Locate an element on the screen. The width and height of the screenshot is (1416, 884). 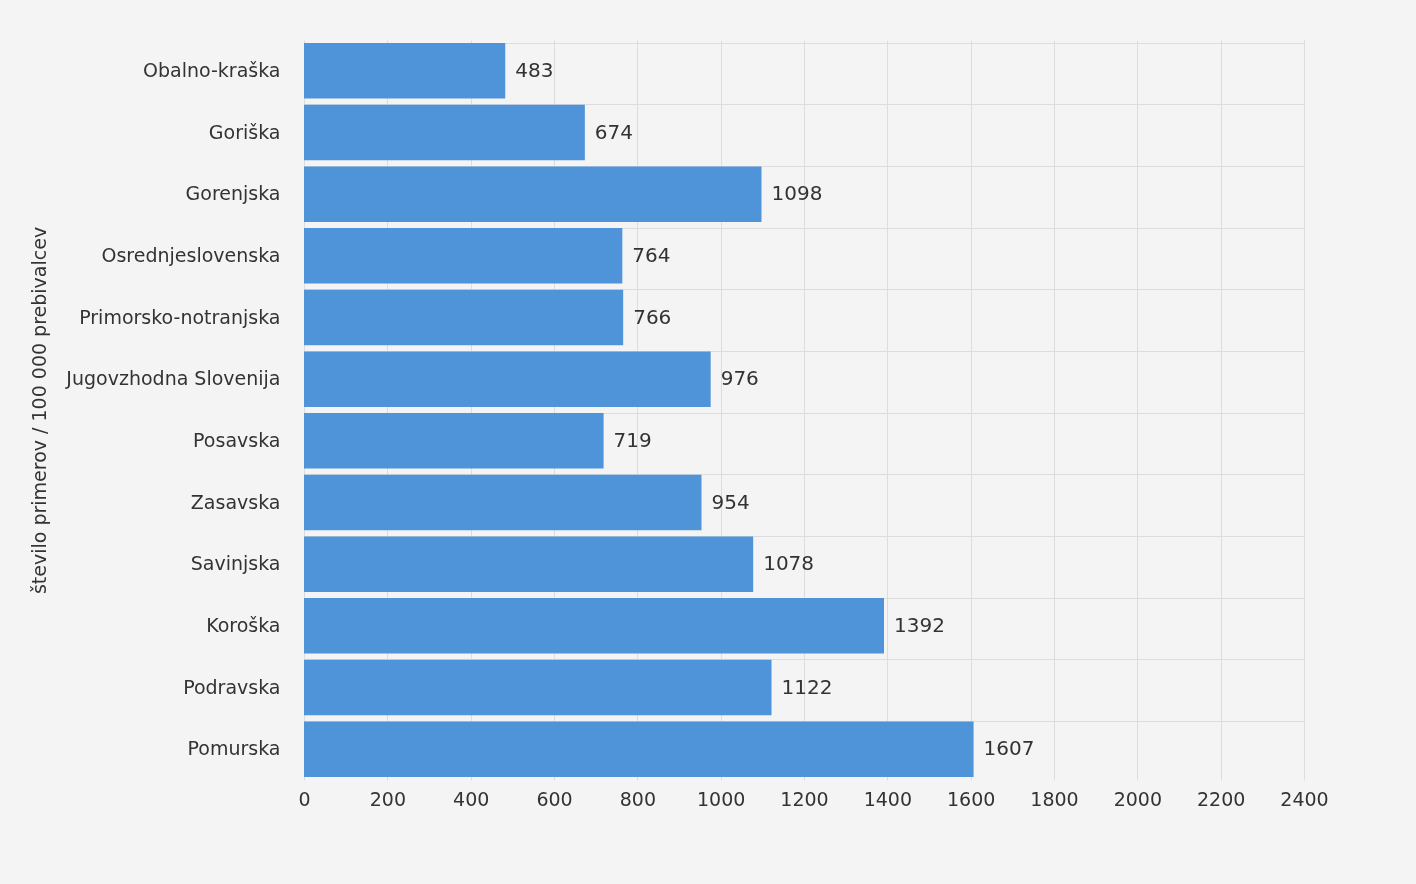
data-label: 1607 is located at coordinates (1009, 748).